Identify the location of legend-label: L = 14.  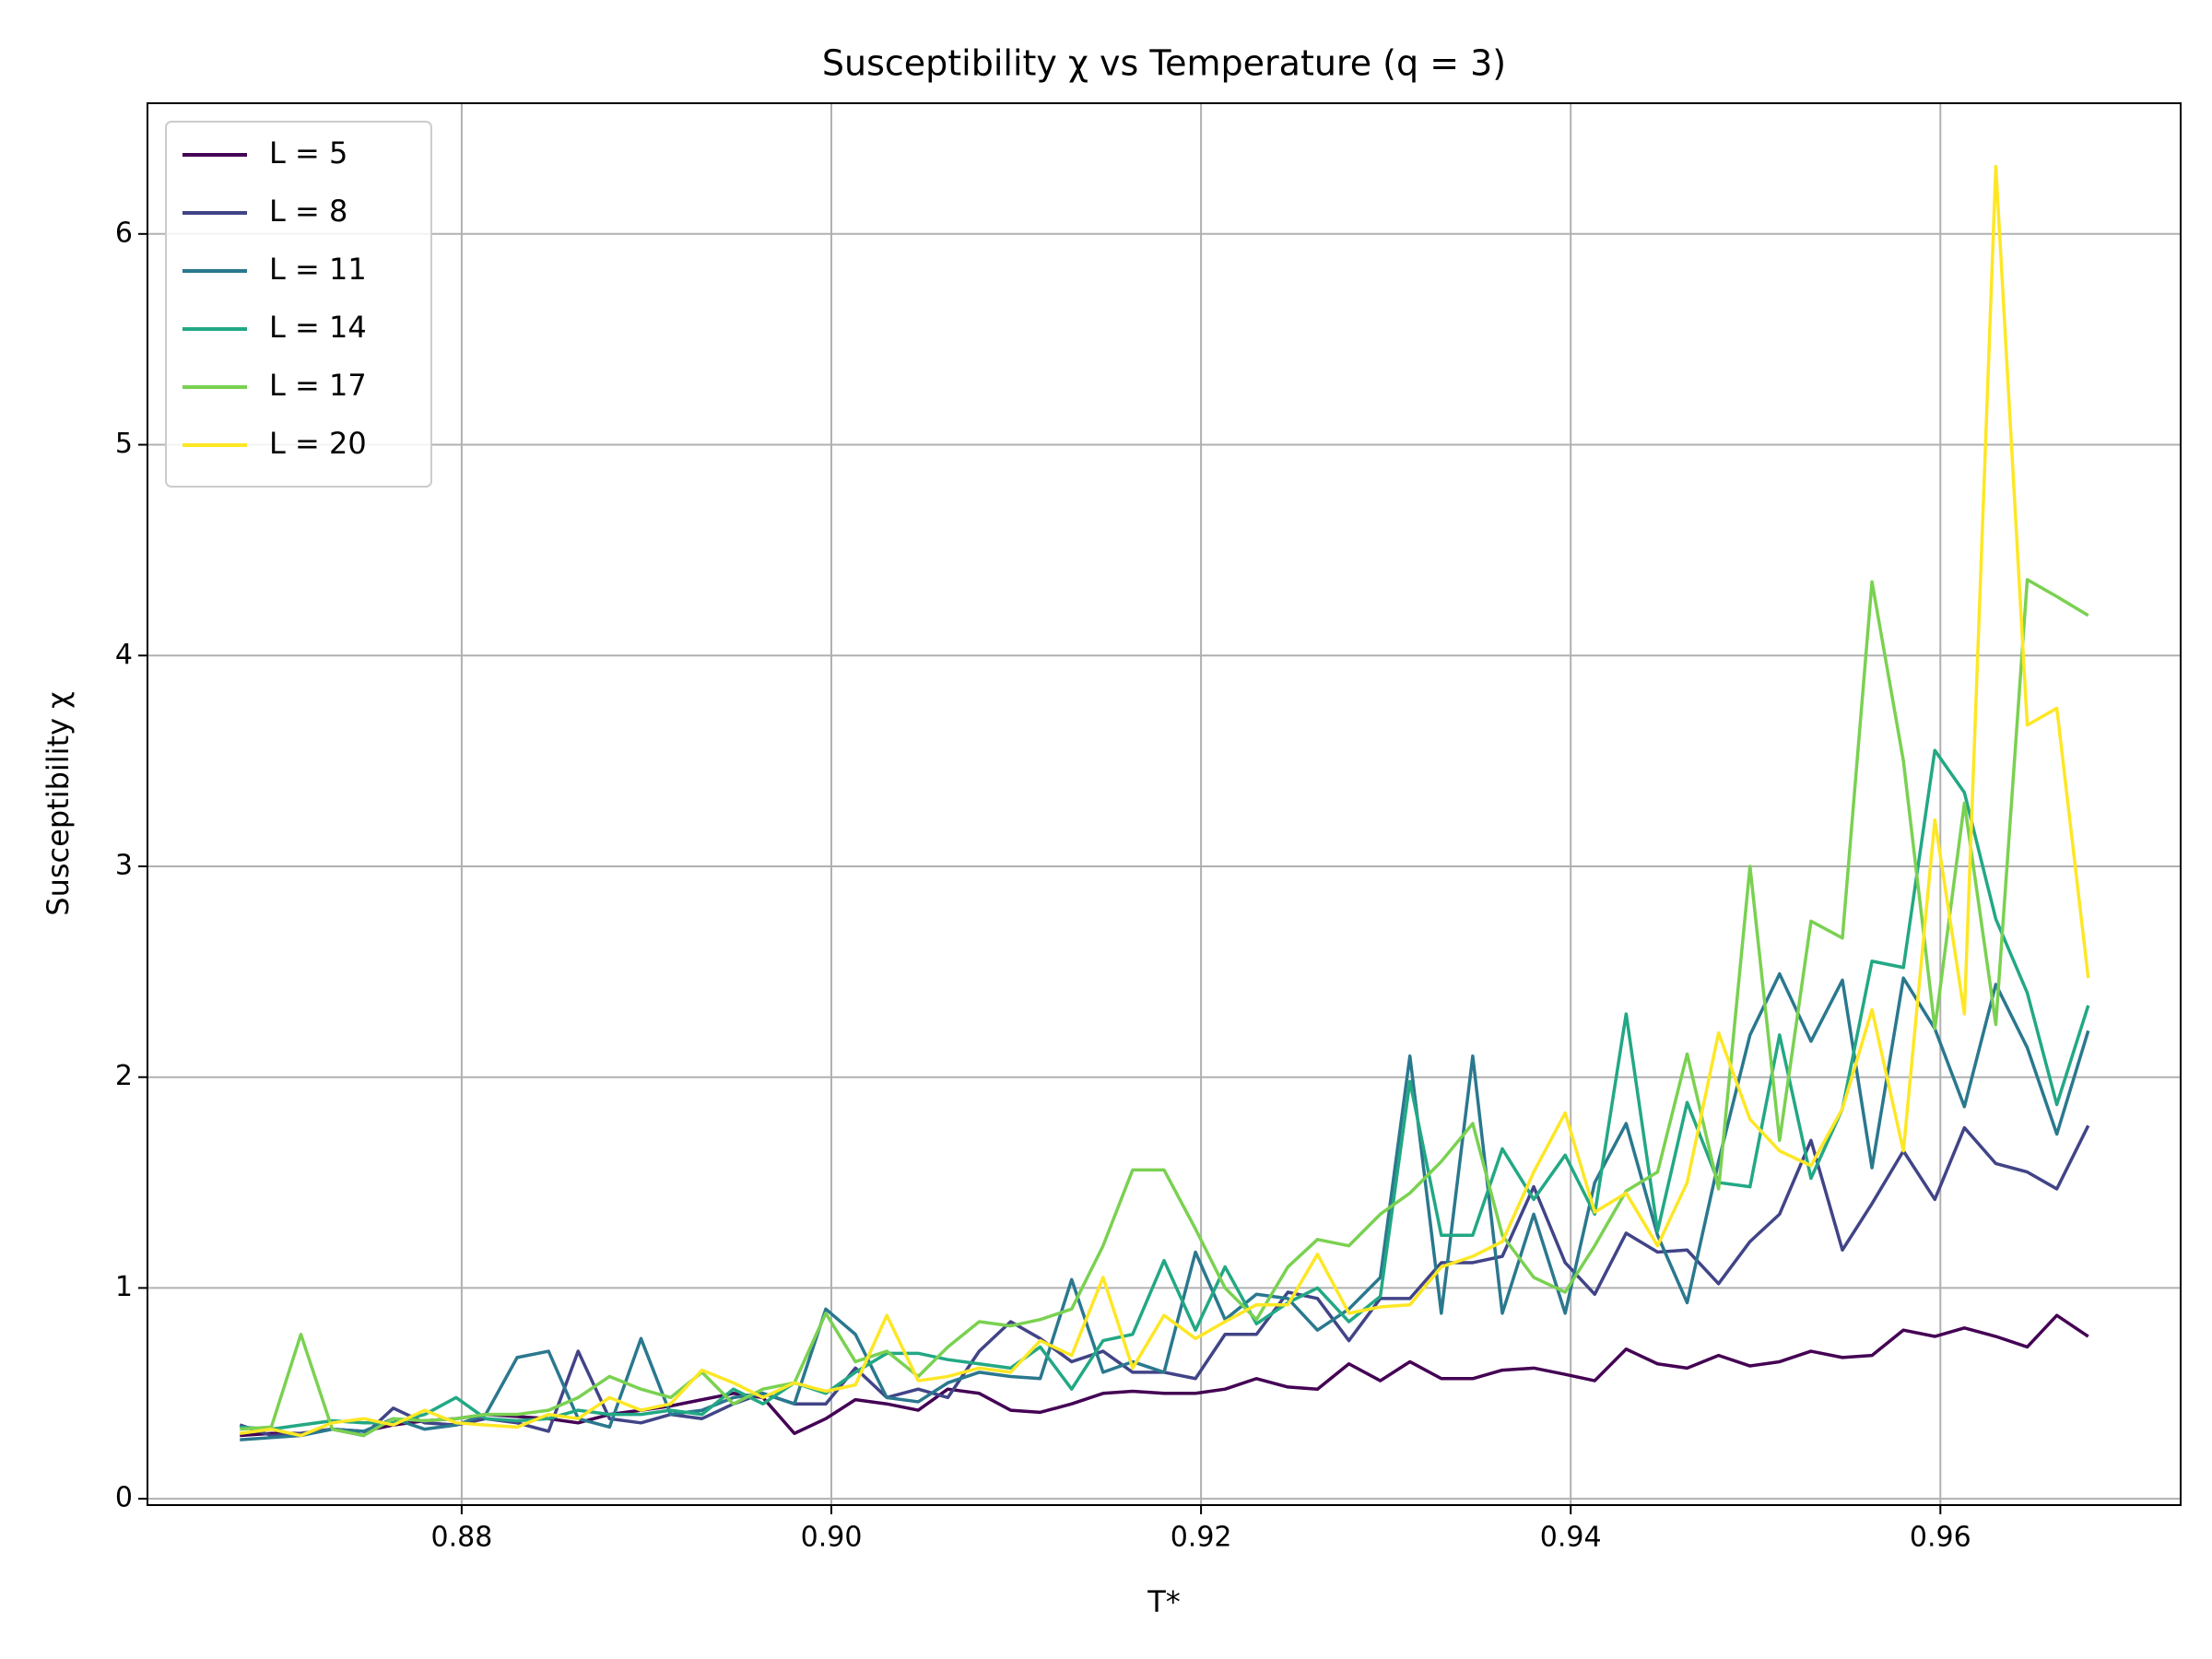
(318, 327).